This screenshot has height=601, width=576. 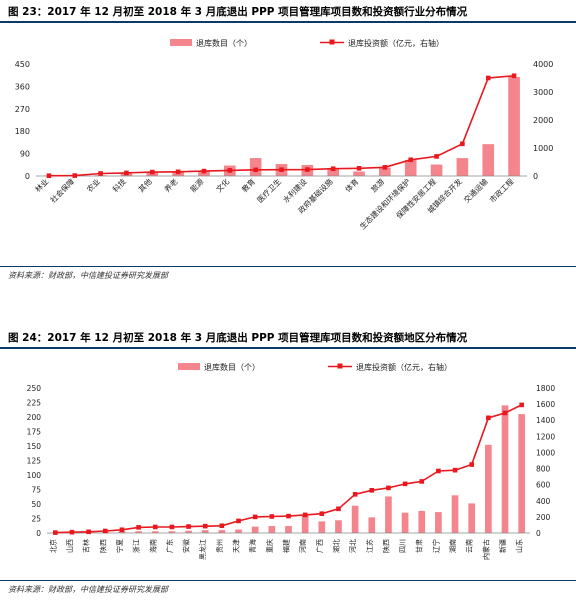 What do you see at coordinates (269, 546) in the screenshot?
I see `category-label: 重庆` at bounding box center [269, 546].